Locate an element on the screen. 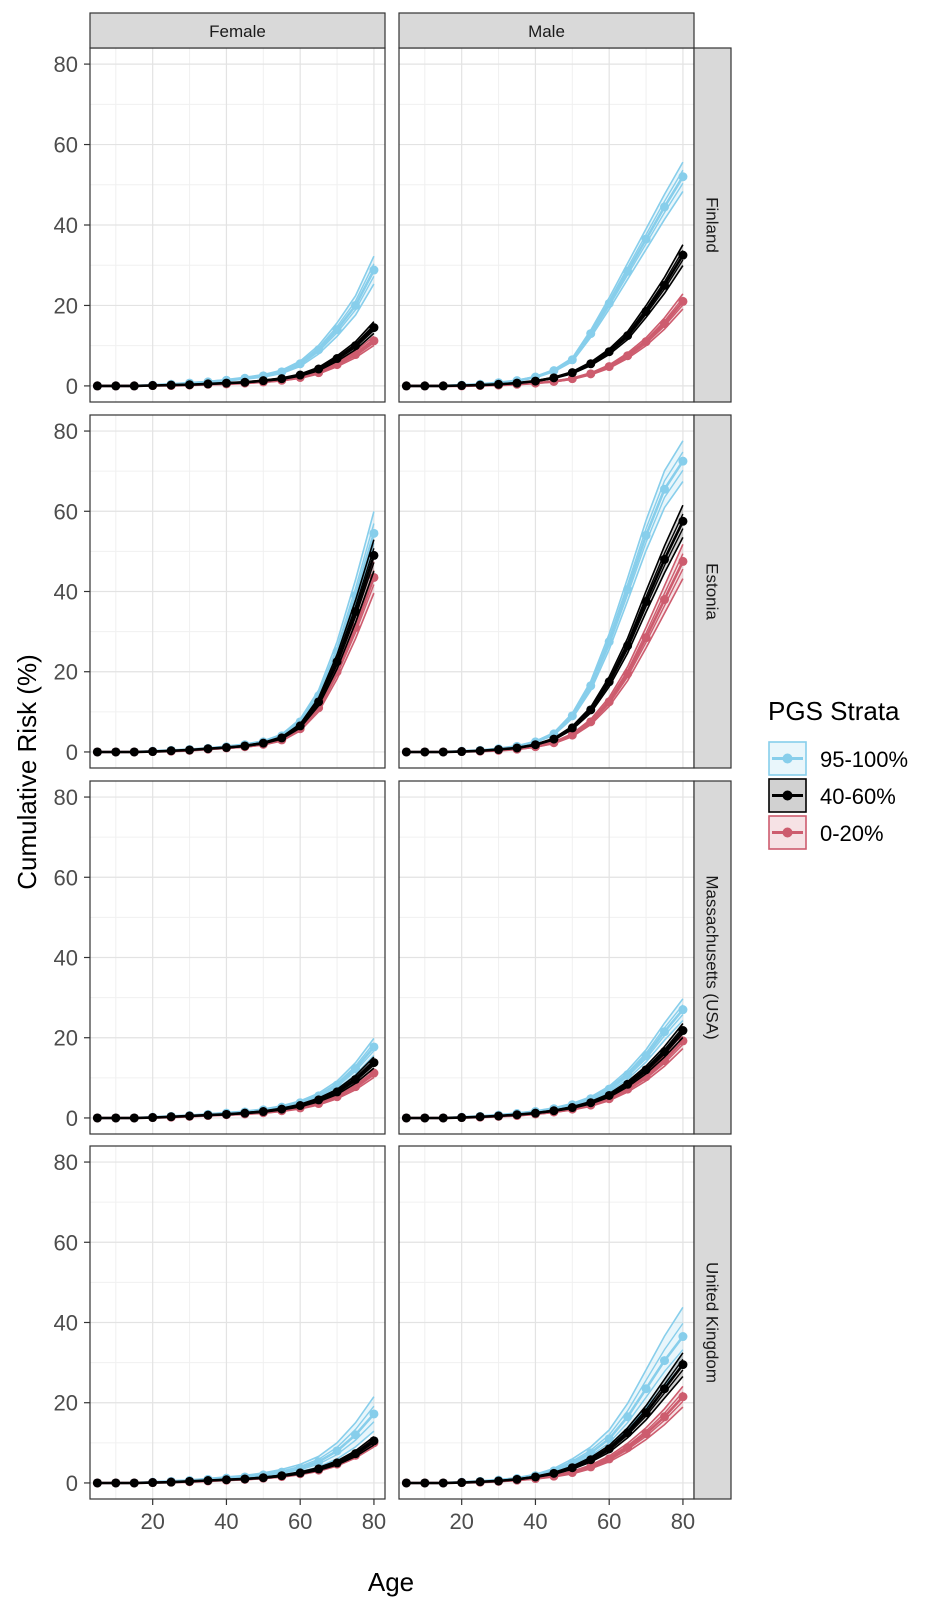 The image size is (948, 1599). legend-item-40-60: 40-60% is located at coordinates (832, 795).